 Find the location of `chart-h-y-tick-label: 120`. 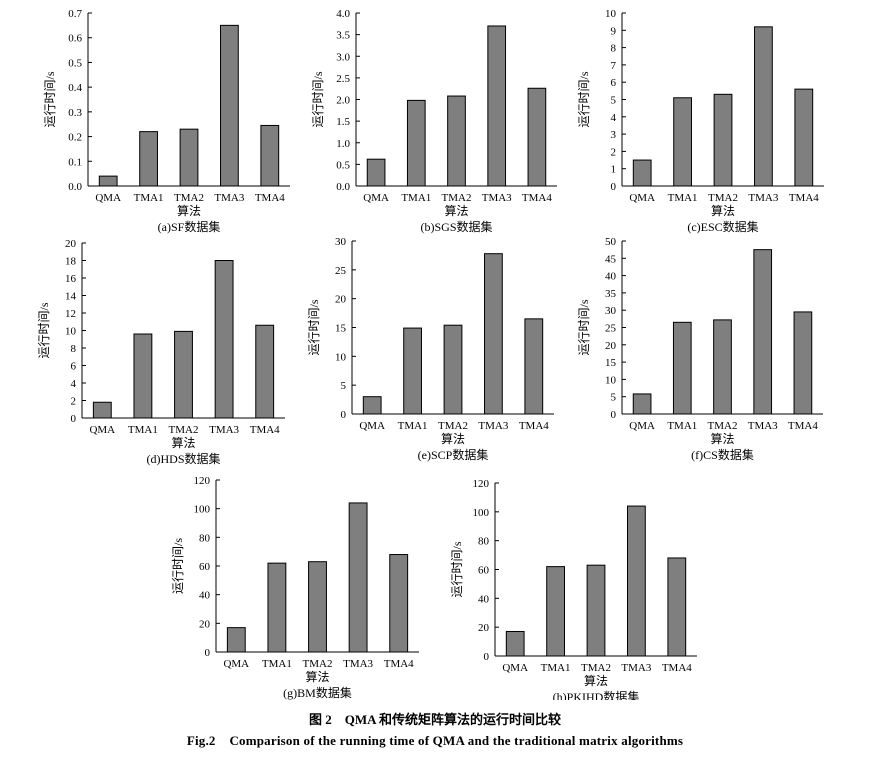

chart-h-y-tick-label: 120 is located at coordinates (481, 484).